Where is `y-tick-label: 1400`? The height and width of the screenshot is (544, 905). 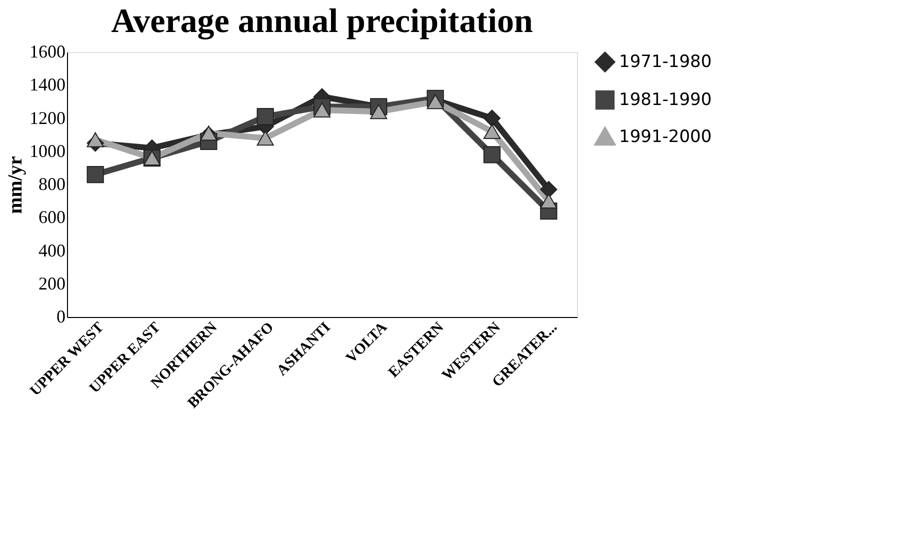 y-tick-label: 1400 is located at coordinates (48, 84).